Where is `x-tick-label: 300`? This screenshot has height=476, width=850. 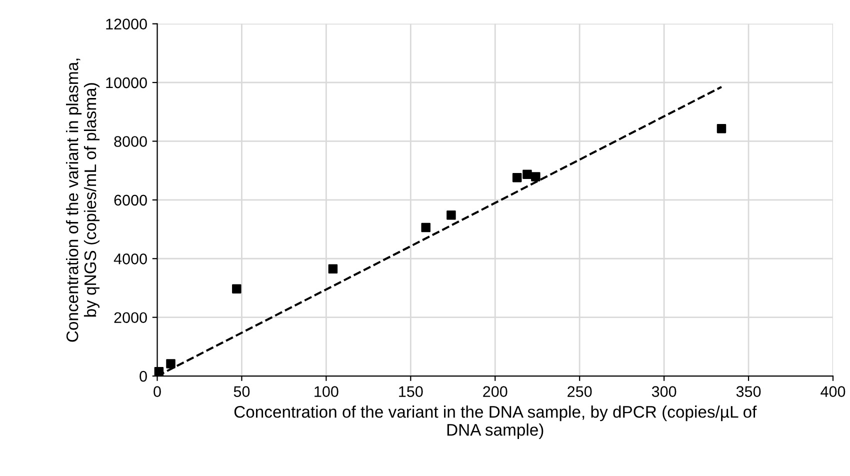 x-tick-label: 300 is located at coordinates (664, 391).